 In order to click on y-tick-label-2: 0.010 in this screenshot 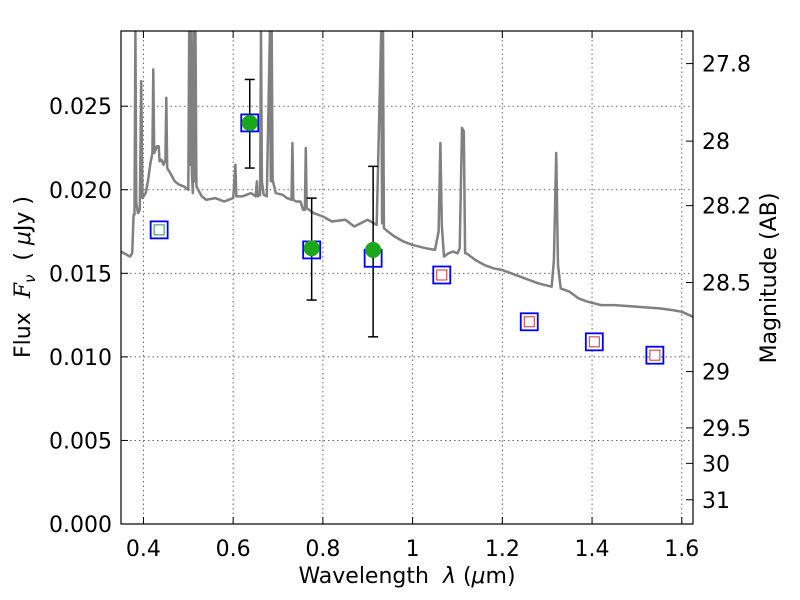, I will do `click(80, 358)`.